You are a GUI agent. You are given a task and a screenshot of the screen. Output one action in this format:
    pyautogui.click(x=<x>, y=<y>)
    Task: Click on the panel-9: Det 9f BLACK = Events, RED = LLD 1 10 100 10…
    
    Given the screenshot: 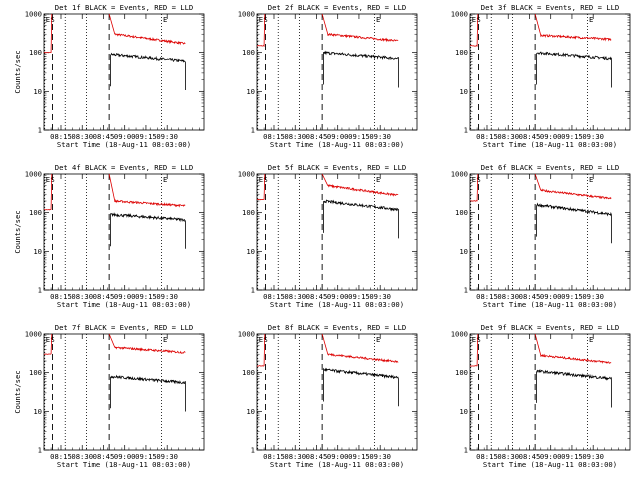 What is the action you would take?
    pyautogui.click(x=541, y=396)
    